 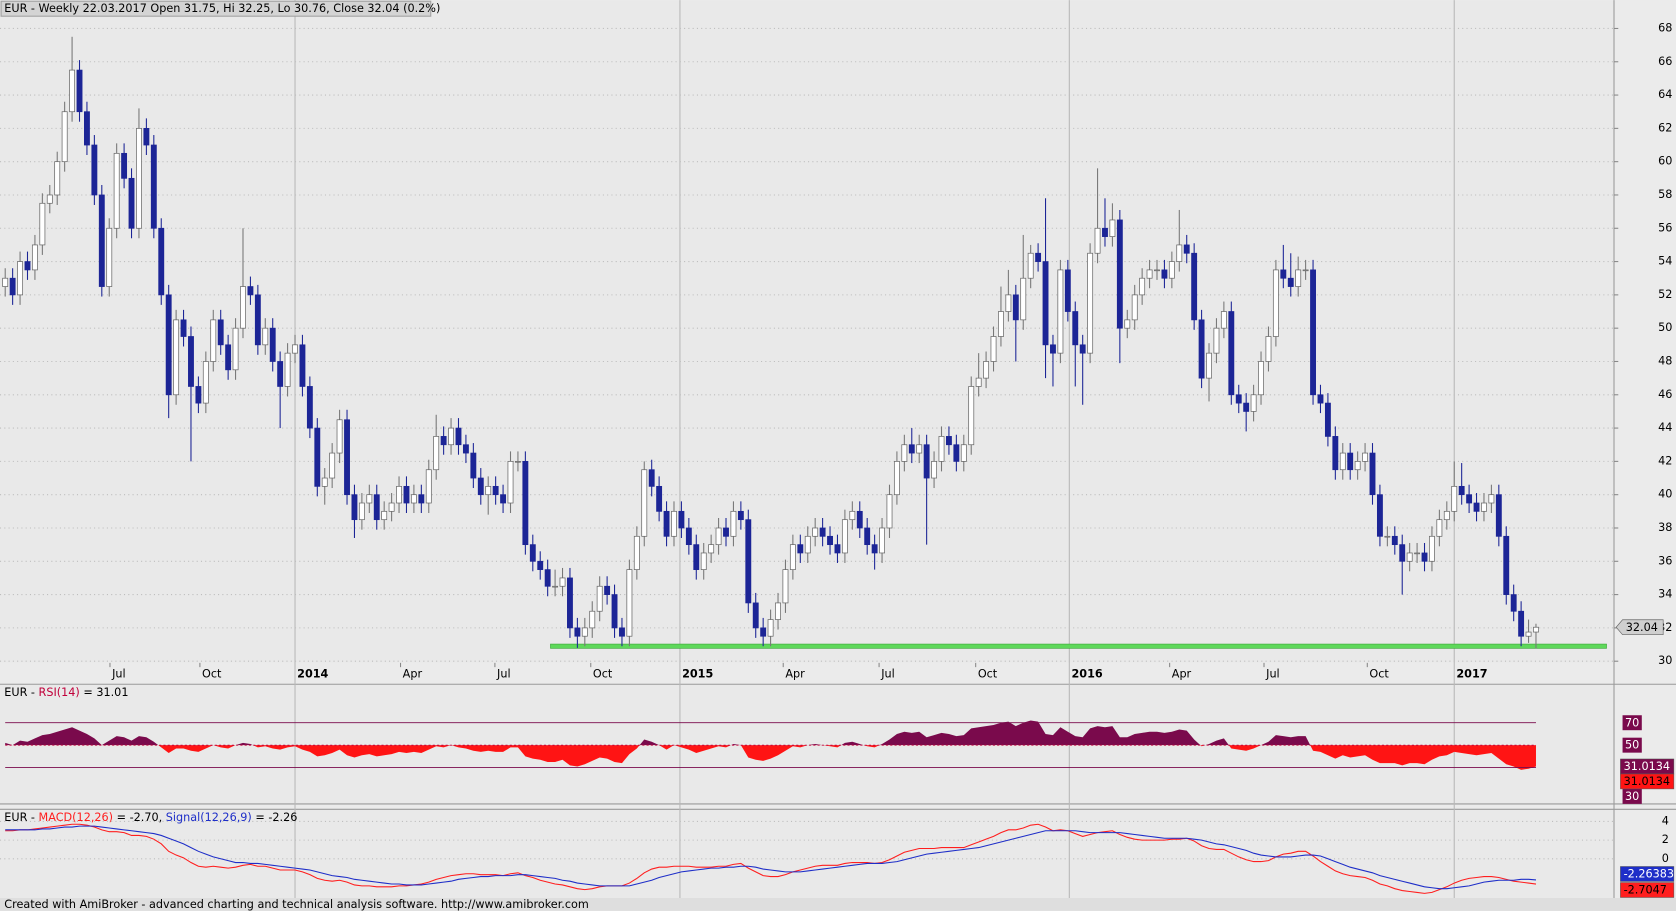 I want to click on legend-entry: Signal(12,26,9), so click(x=209, y=817).